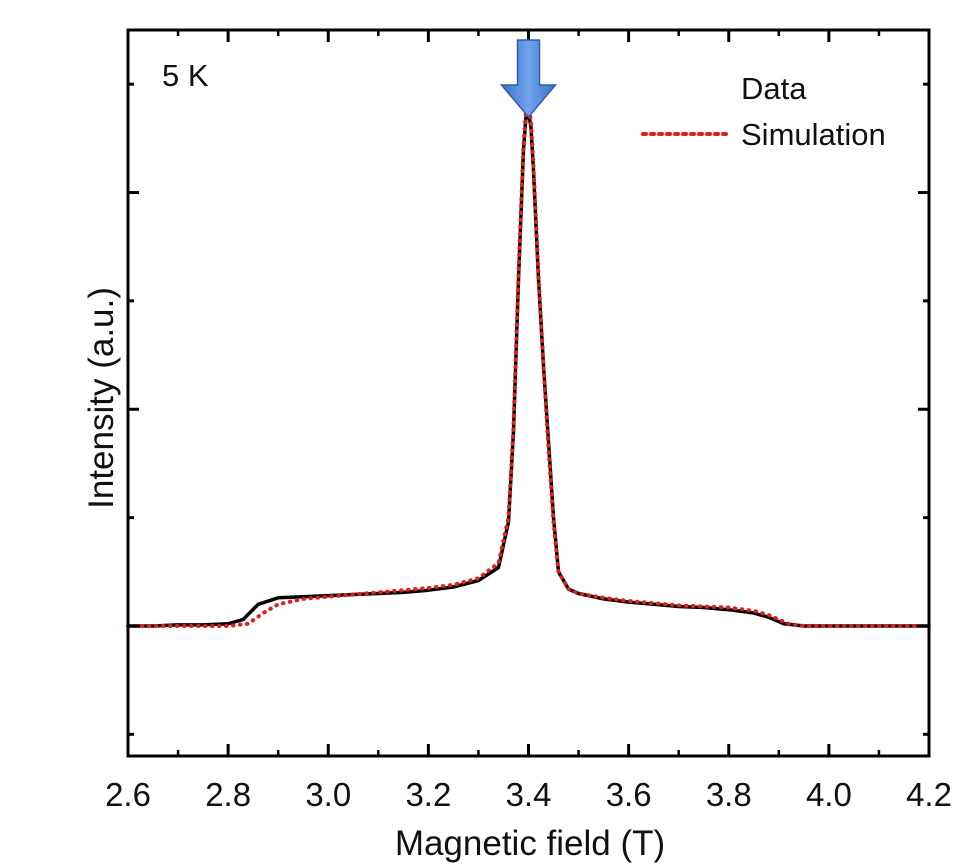 This screenshot has height=867, width=953. Describe the element at coordinates (829, 794) in the screenshot. I see `x-tick-label: 4.0` at that location.